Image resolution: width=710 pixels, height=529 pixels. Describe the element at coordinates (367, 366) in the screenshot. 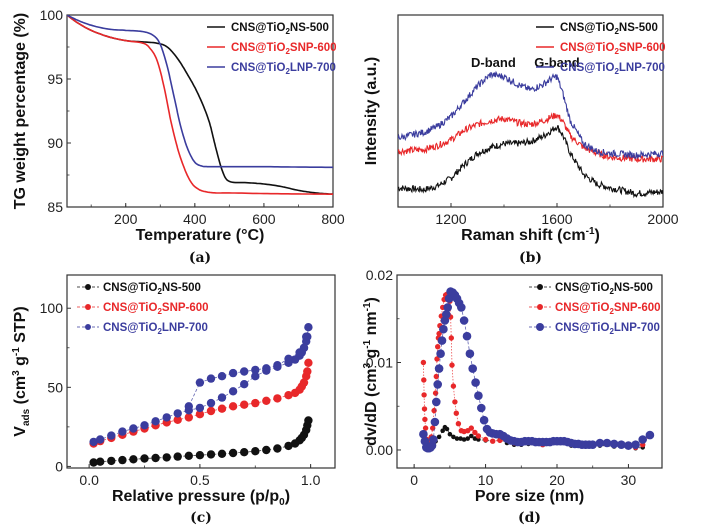

I see `y-axis-label-part: 3` at that location.